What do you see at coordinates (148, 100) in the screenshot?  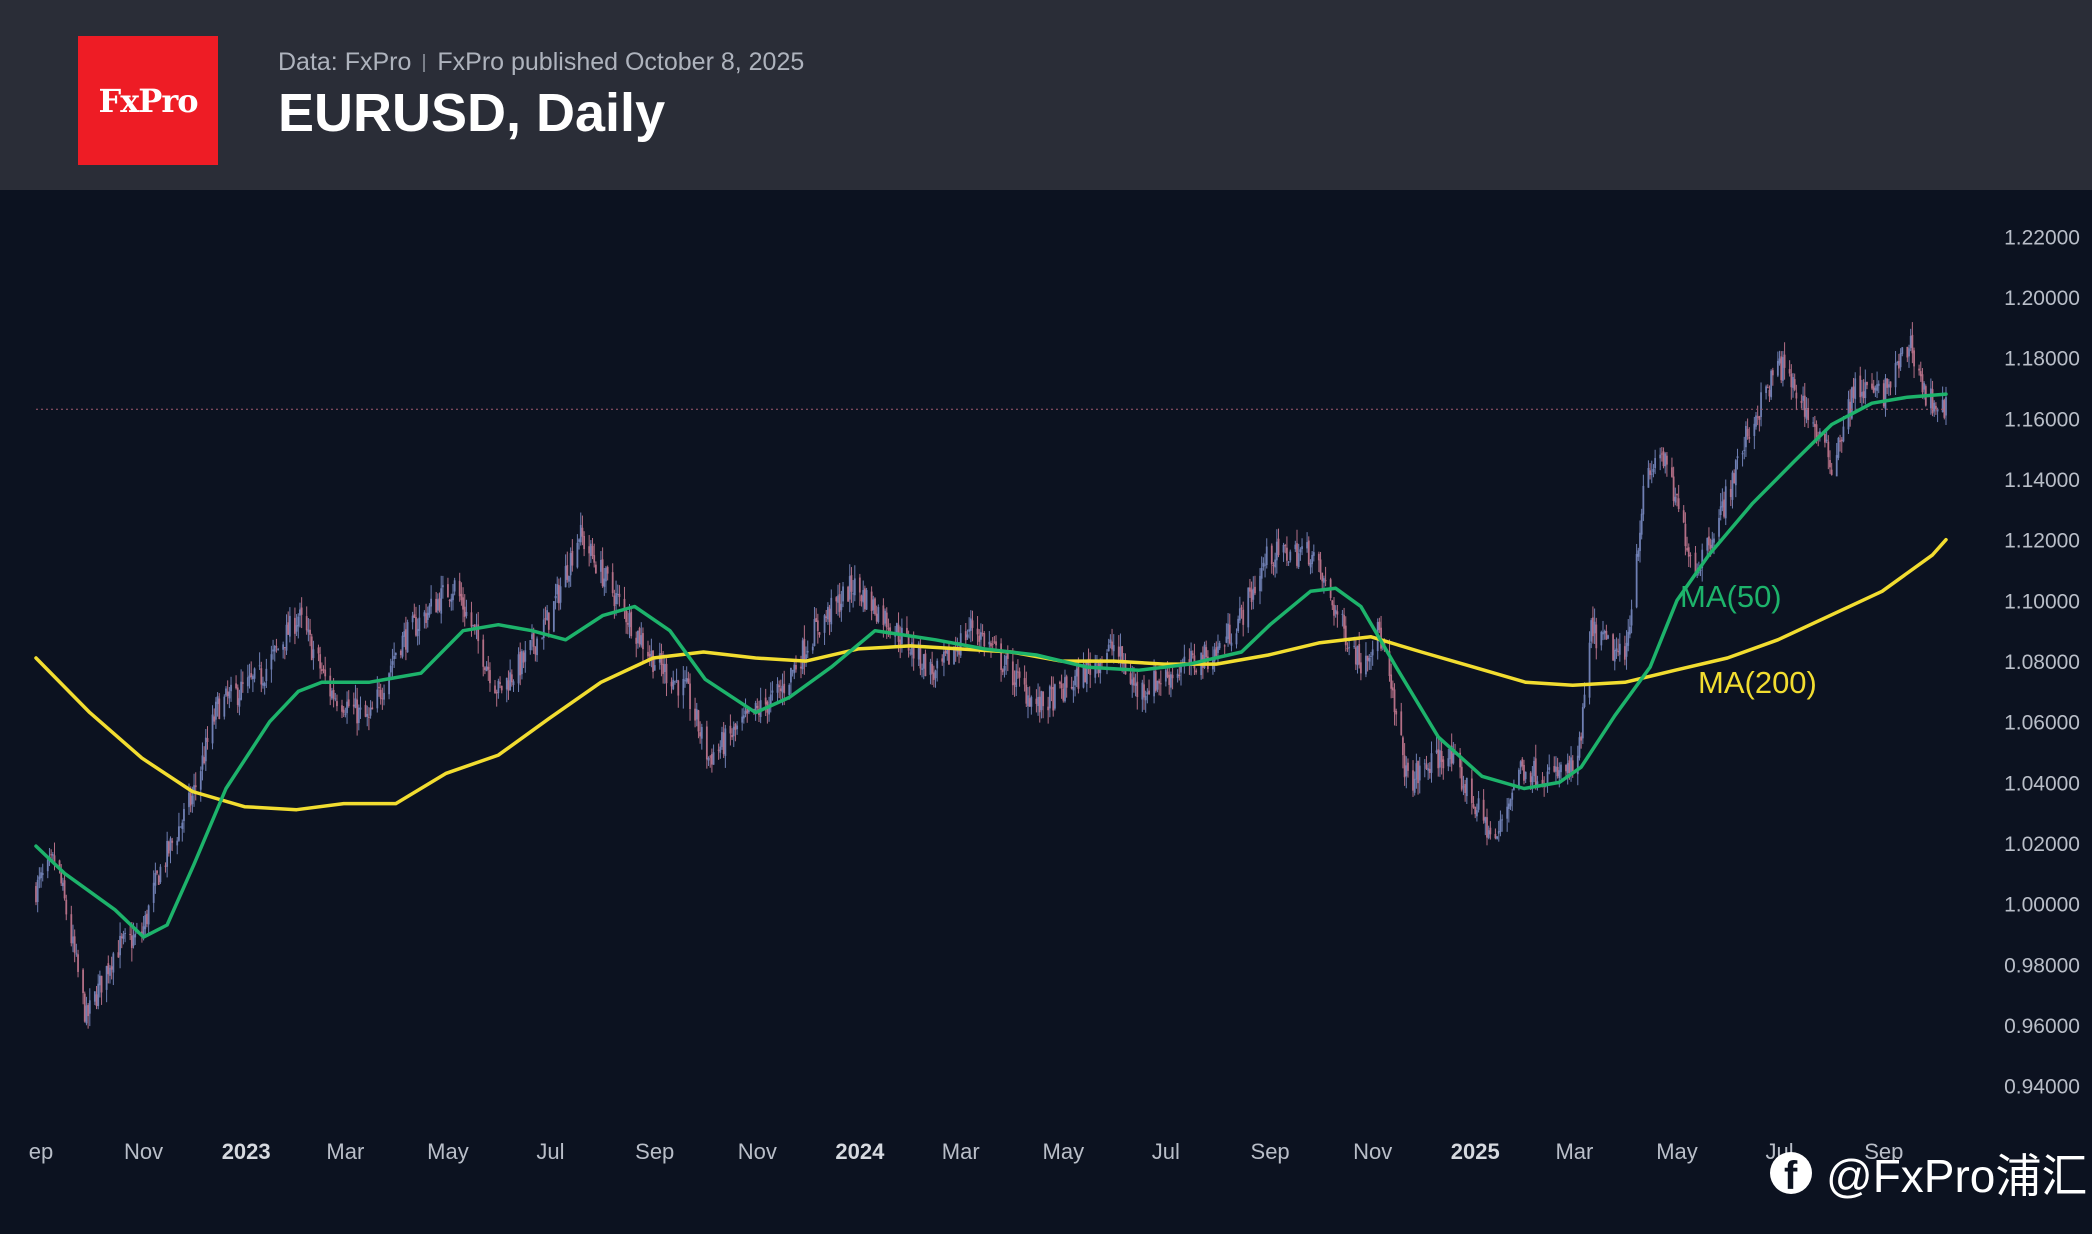 I see `fxpro-logo: FxPro` at bounding box center [148, 100].